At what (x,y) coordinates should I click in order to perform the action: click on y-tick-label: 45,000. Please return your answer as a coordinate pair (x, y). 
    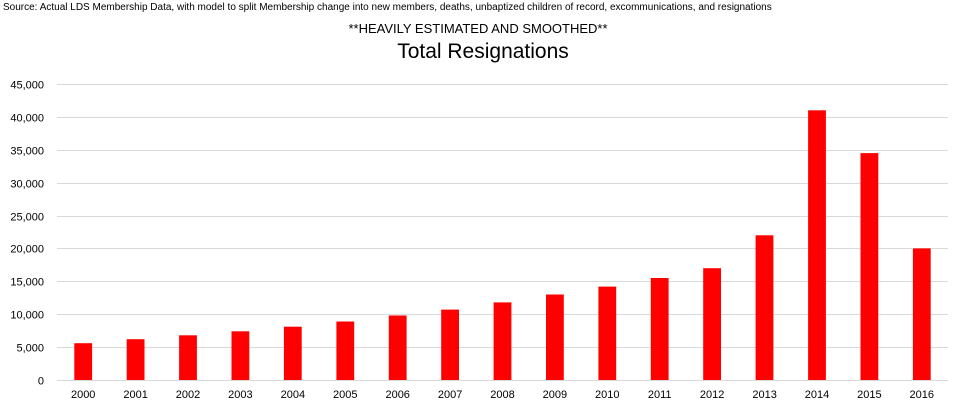
    Looking at the image, I should click on (27, 86).